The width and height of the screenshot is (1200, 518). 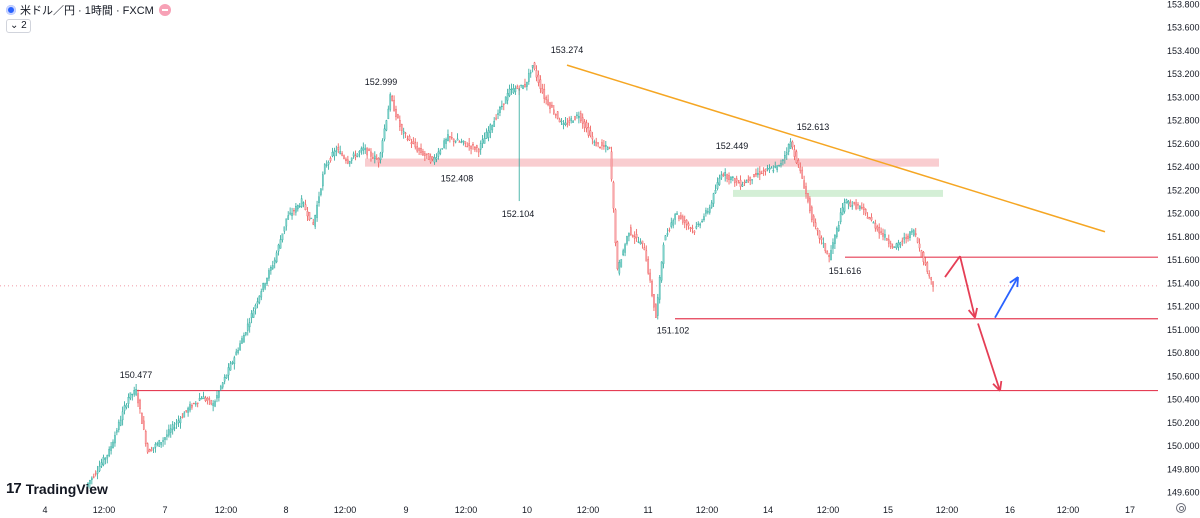 I want to click on gear-icon, so click(x=1181, y=508).